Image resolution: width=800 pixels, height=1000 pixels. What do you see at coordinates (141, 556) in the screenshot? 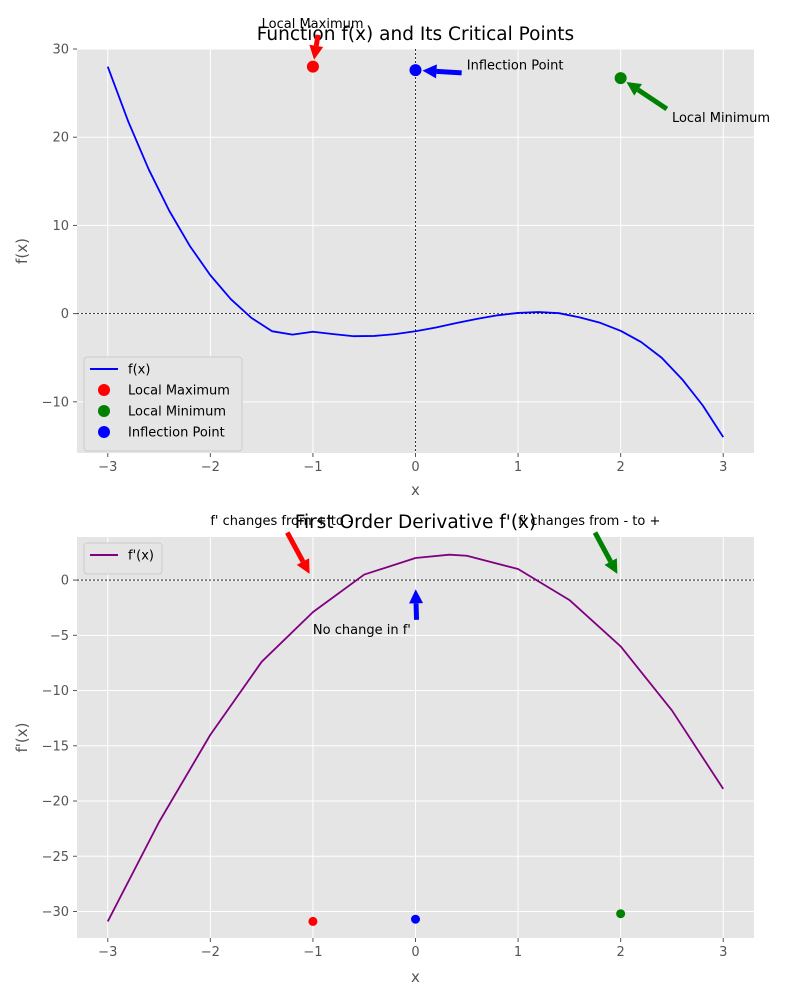
I see `legend-label: f'(x)` at bounding box center [141, 556].